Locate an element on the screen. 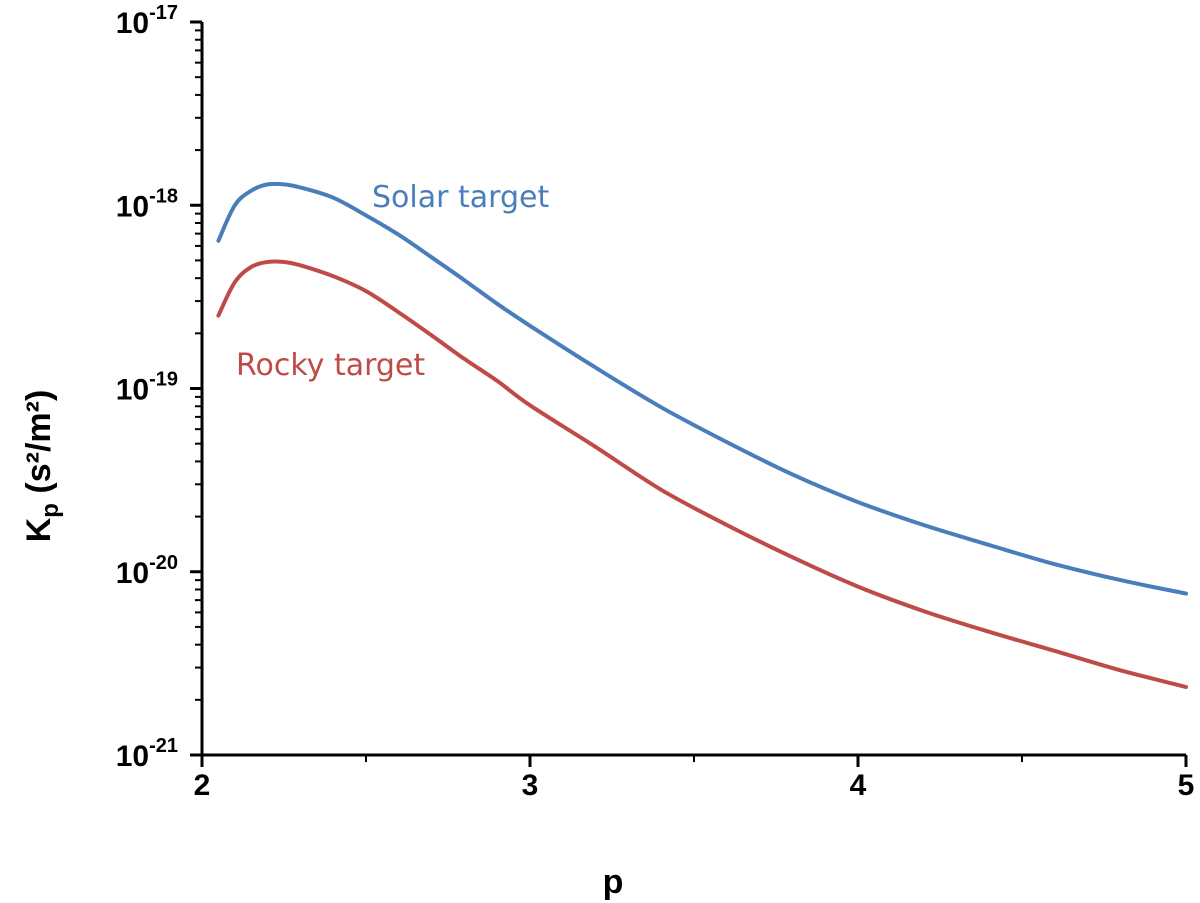 The image size is (1200, 903). y-tick-exponent: -20 is located at coordinates (163, 563).